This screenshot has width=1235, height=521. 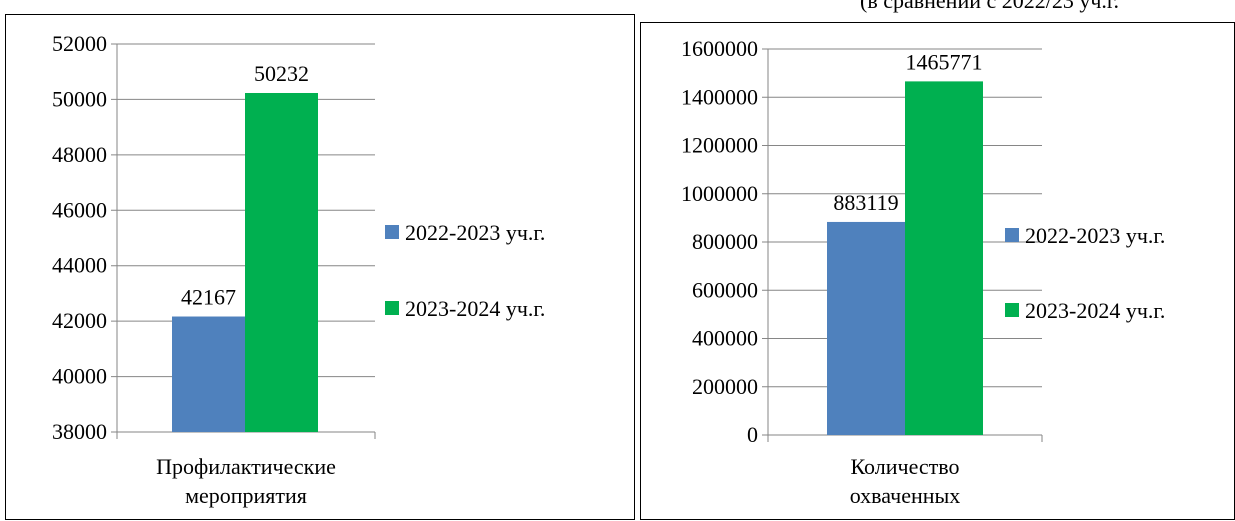 What do you see at coordinates (904, 466) in the screenshot?
I see `chart2-category-label: Количество` at bounding box center [904, 466].